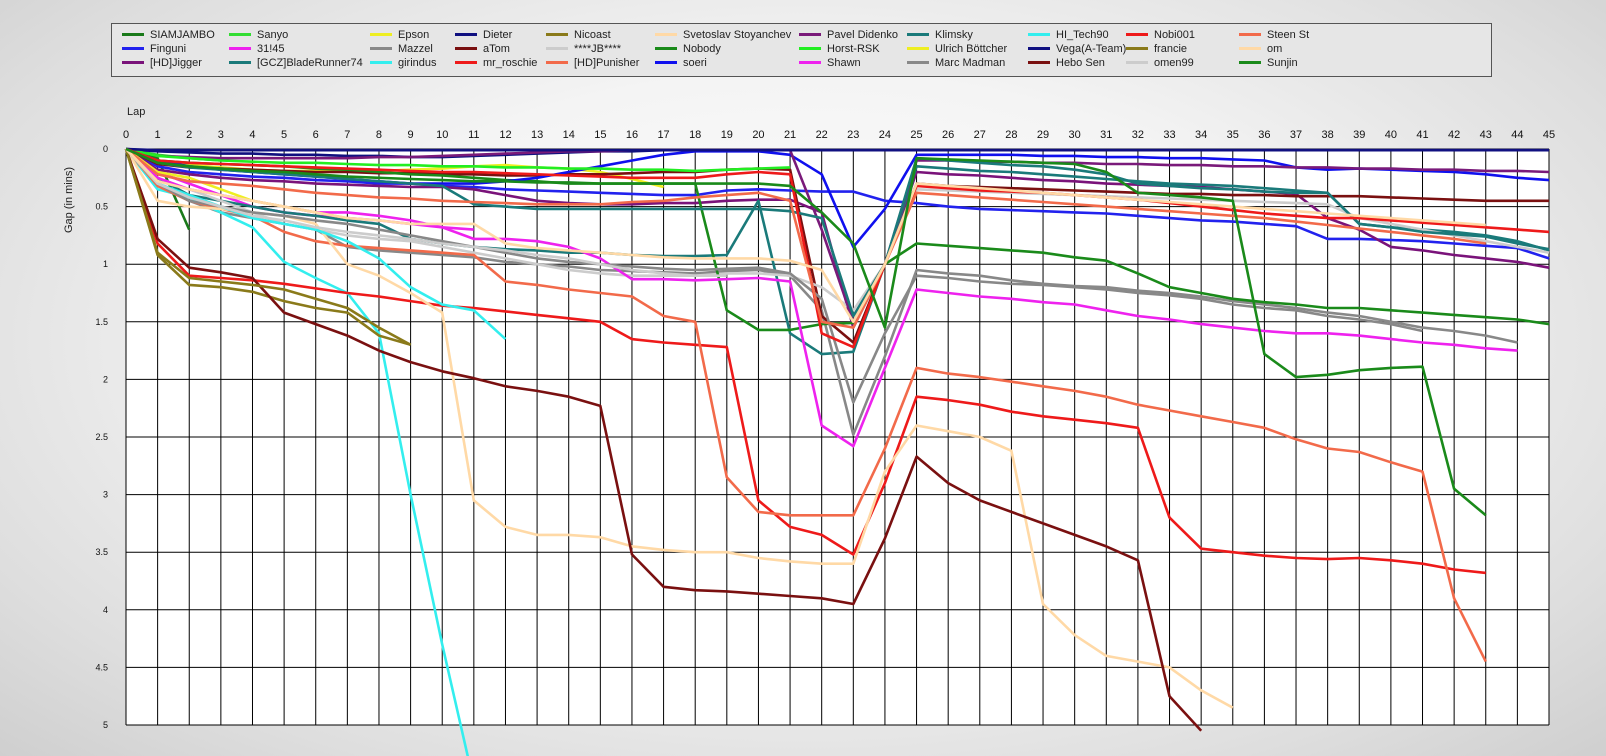 This screenshot has width=1606, height=756. I want to click on x-tick-label: 17, so click(663, 135).